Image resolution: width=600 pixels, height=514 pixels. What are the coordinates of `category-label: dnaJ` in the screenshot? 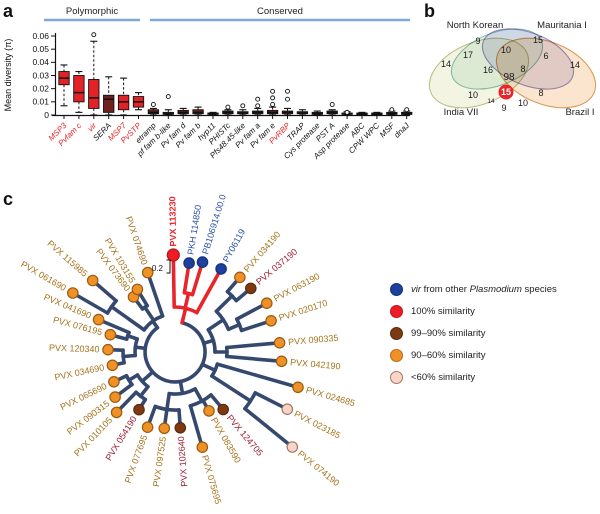 It's located at (401, 129).